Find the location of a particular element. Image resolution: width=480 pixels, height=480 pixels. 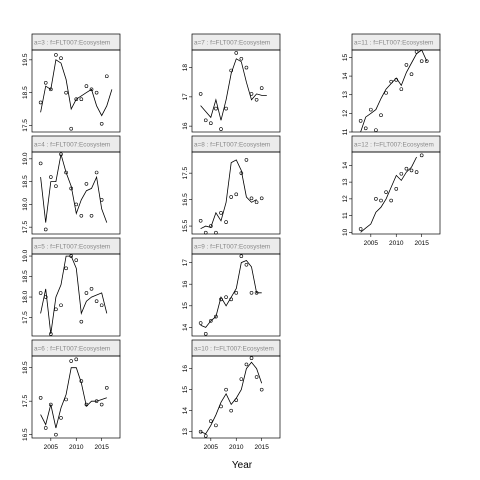

strip-label-a=4: a=4 : f=FLT007:Ecosystem is located at coordinates (72, 145).